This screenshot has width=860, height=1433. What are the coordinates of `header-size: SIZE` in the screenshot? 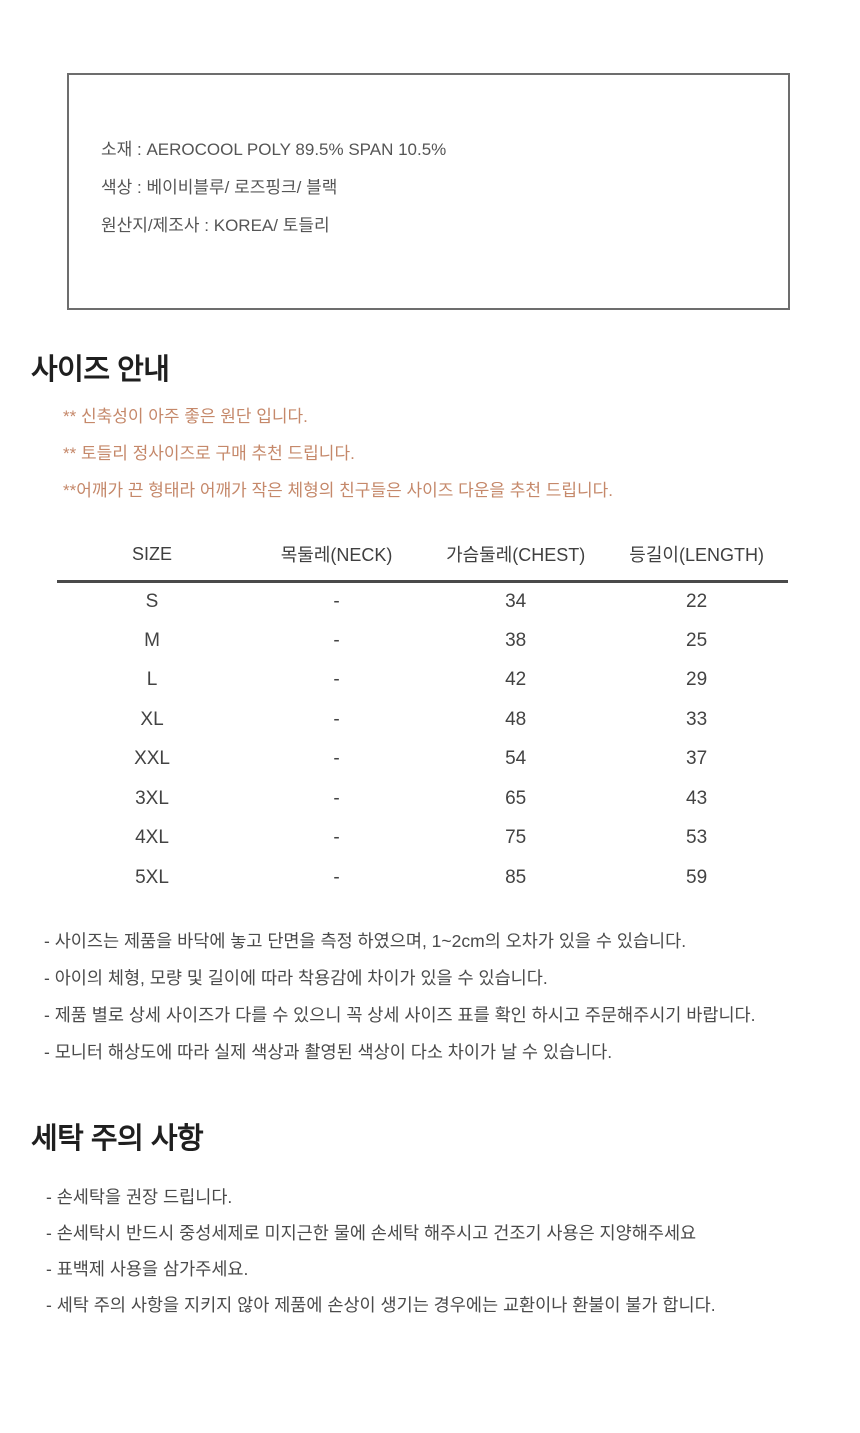 It's located at (152, 562).